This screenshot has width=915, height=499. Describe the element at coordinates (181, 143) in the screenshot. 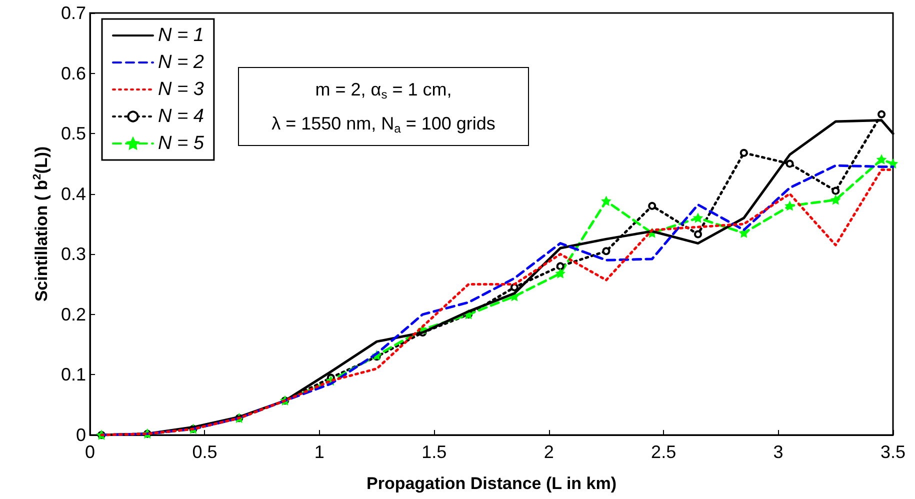

I see `legend-label: N = 5` at that location.